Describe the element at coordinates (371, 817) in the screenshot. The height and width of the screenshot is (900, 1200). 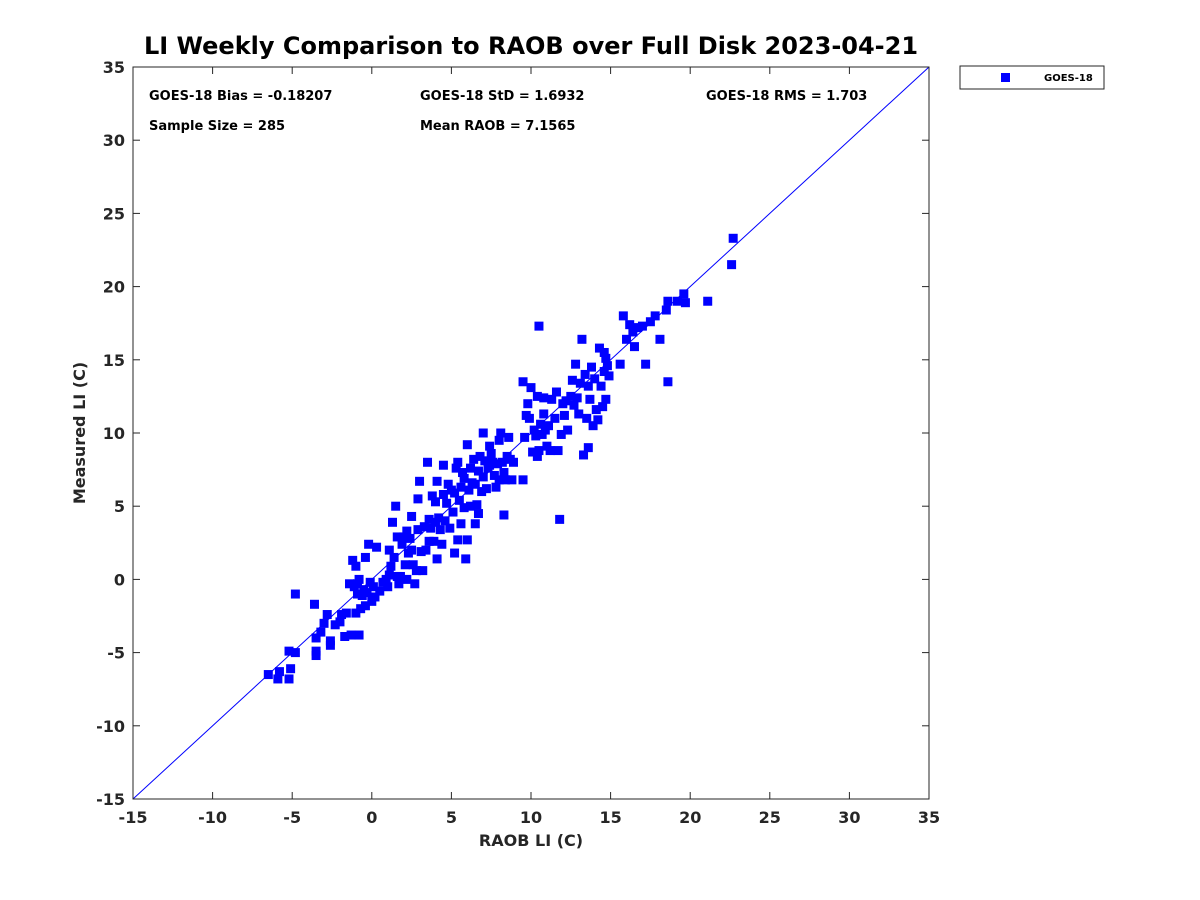
I see `x-tick-label: 0` at that location.